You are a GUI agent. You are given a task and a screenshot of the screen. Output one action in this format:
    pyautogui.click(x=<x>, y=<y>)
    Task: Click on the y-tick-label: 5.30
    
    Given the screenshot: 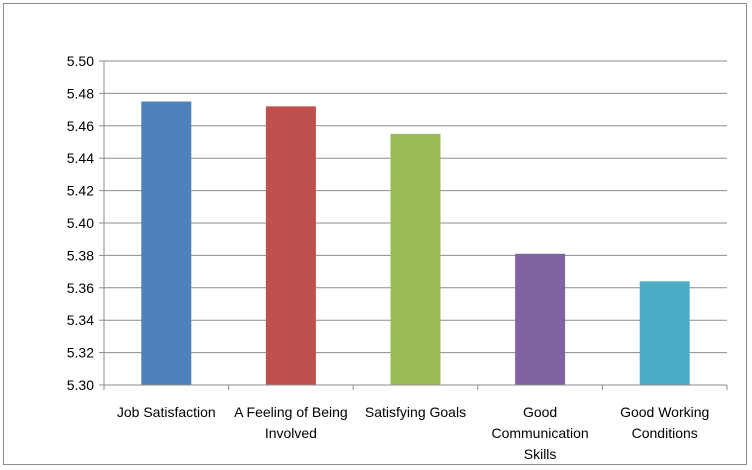 What is the action you would take?
    pyautogui.click(x=80, y=385)
    